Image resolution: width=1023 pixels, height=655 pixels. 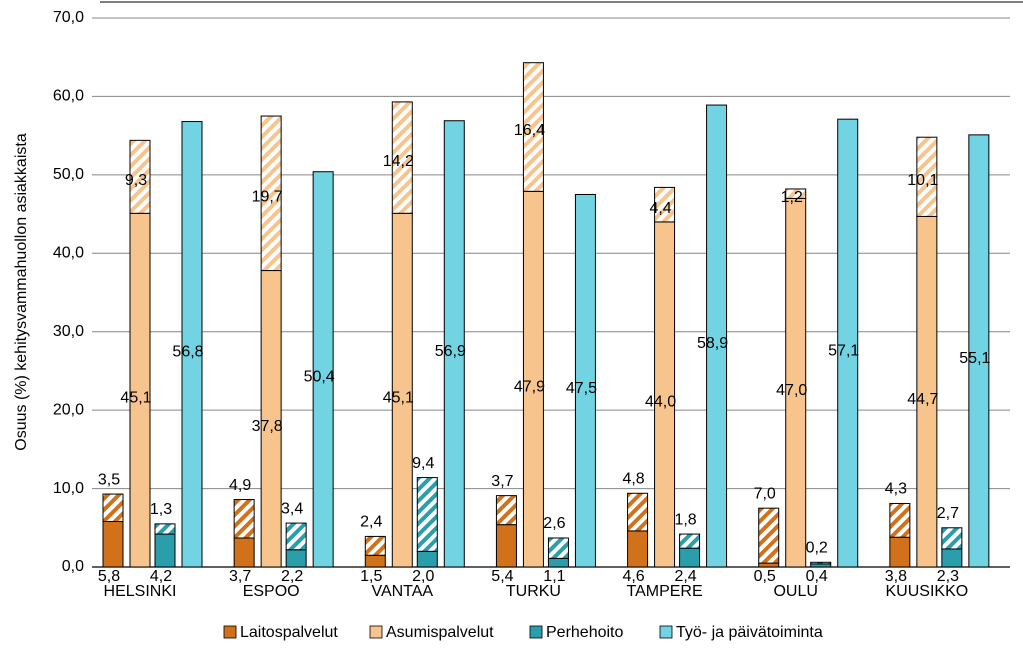 What do you see at coordinates (73, 566) in the screenshot?
I see `y-tick-label: 0,0` at bounding box center [73, 566].